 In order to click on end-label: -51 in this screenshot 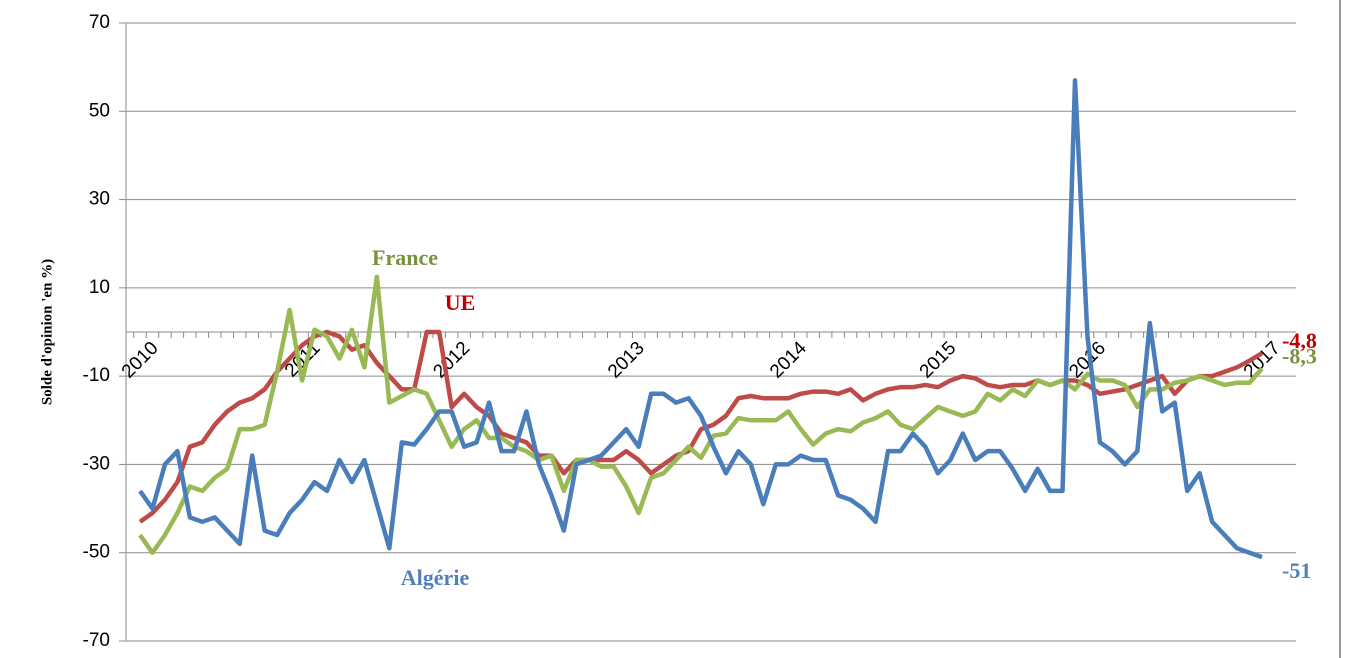, I will do `click(1296, 570)`.